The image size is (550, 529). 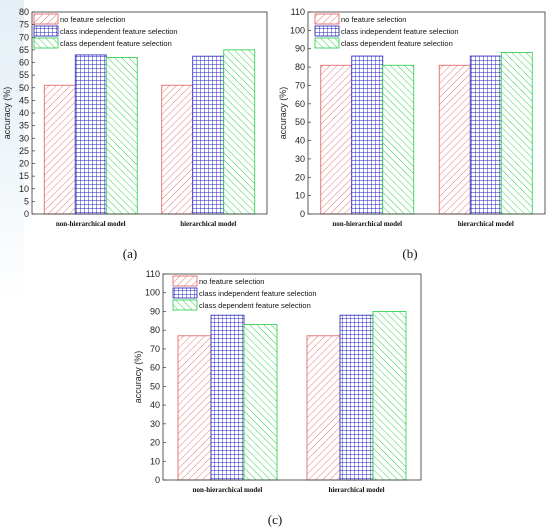 What do you see at coordinates (389, 396) in the screenshot?
I see `bar-c-cat1-s2` at bounding box center [389, 396].